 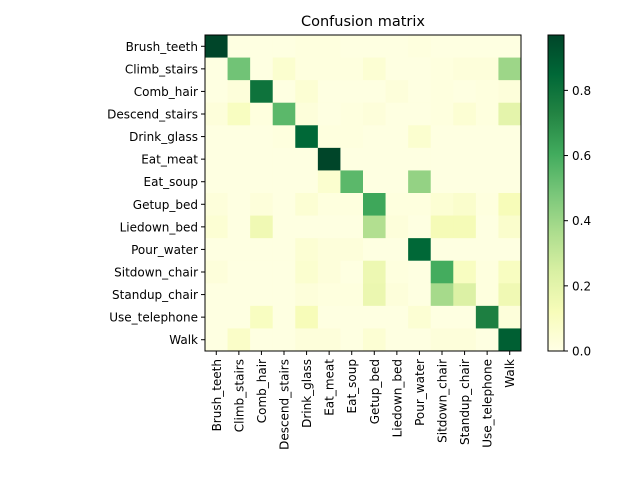 What do you see at coordinates (285, 404) in the screenshot?
I see `x-tick-label: Descend_stairs` at bounding box center [285, 404].